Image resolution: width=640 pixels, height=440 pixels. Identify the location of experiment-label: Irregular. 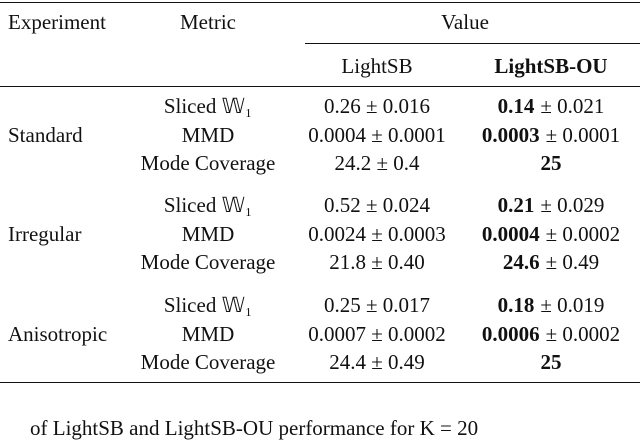
(45, 233).